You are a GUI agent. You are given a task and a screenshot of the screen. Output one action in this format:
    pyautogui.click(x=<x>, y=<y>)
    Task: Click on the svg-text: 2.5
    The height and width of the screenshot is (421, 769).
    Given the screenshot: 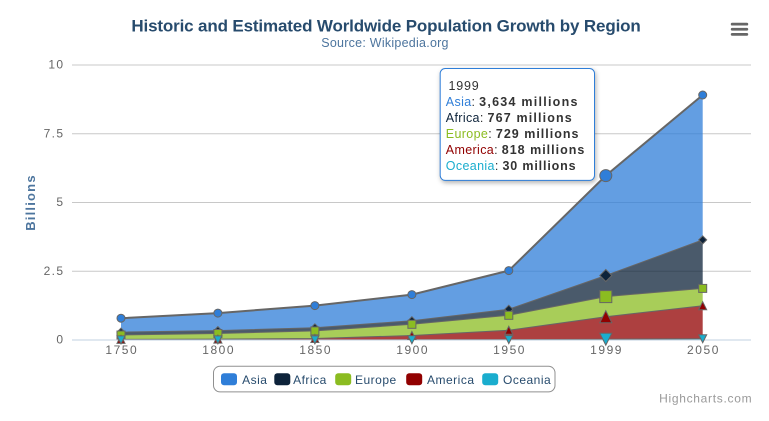 What is the action you would take?
    pyautogui.click(x=54, y=271)
    